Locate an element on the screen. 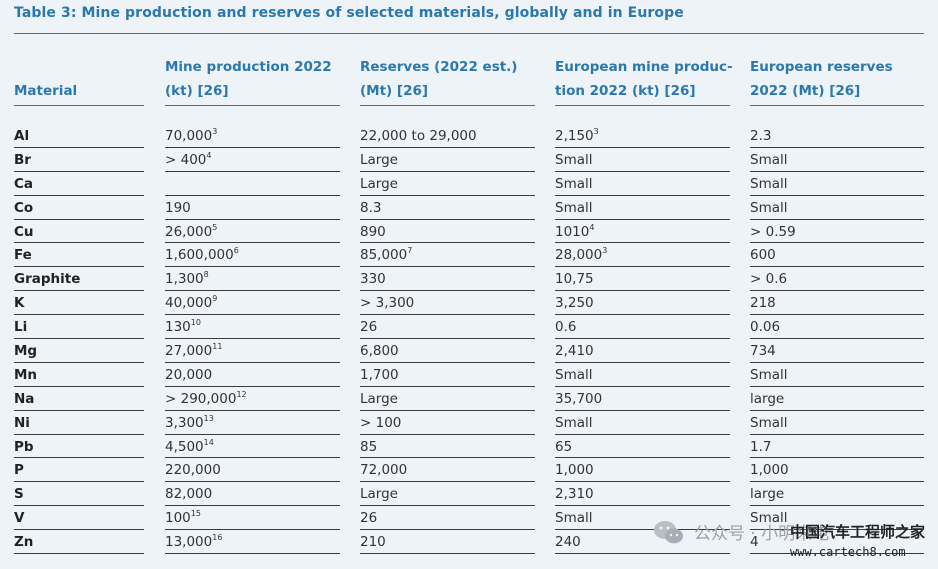 The image size is (938, 569). cell-eu-production-value: 1,000 is located at coordinates (574, 470).